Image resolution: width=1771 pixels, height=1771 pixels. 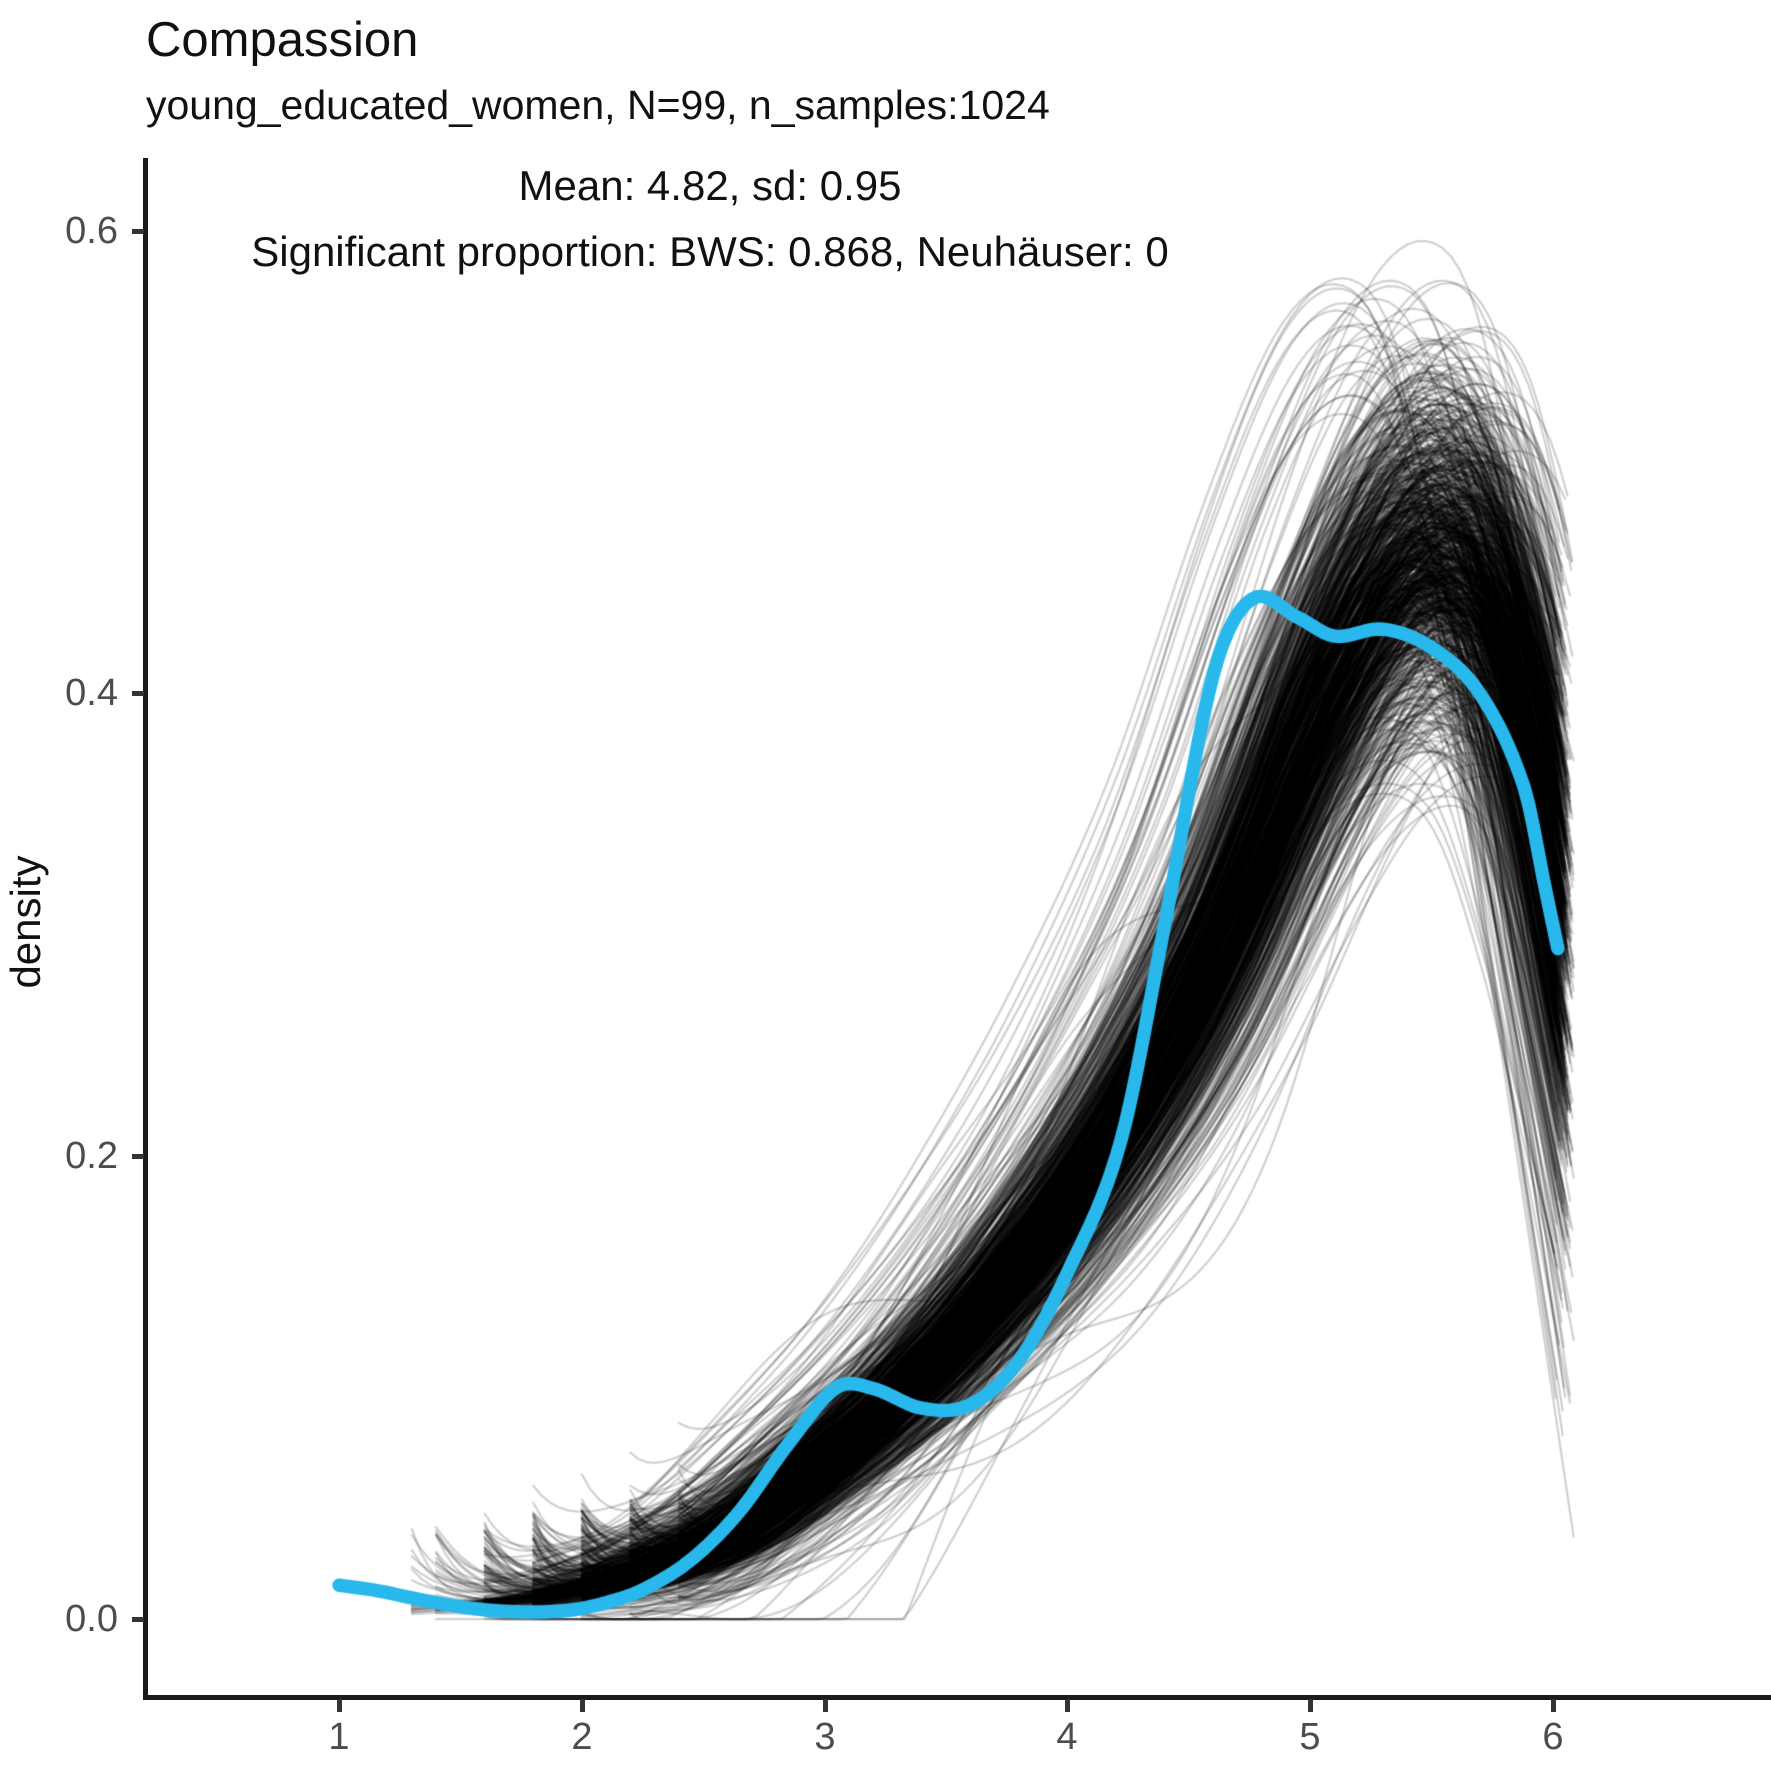 I want to click on x-tick-label: 5, so click(x=1310, y=1737).